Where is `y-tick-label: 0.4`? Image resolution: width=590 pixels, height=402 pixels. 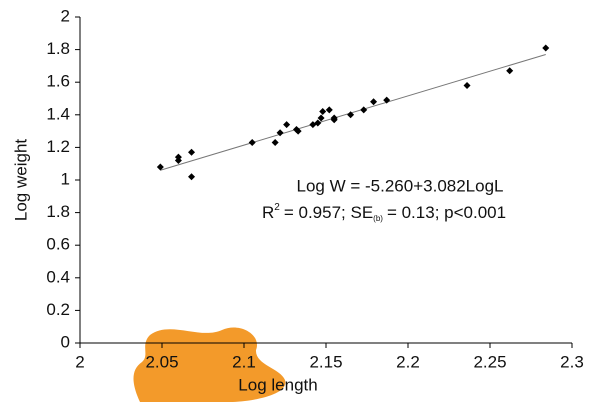 y-tick-label: 0.4 is located at coordinates (58, 276).